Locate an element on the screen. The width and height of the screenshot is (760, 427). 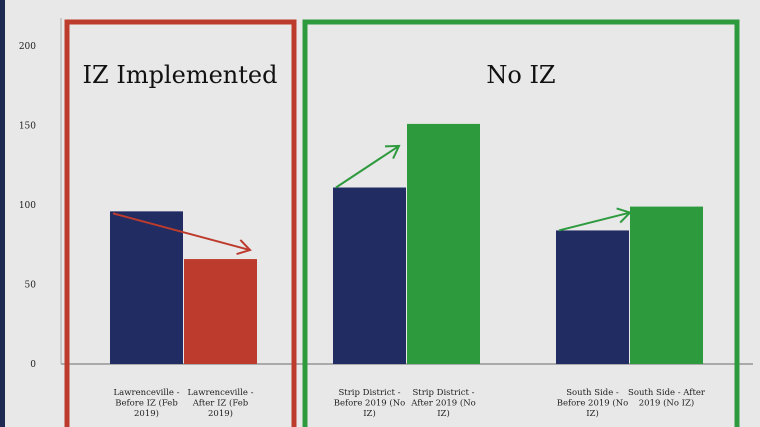
iz-panel-title: IZ Implemented is located at coordinates (180, 75).